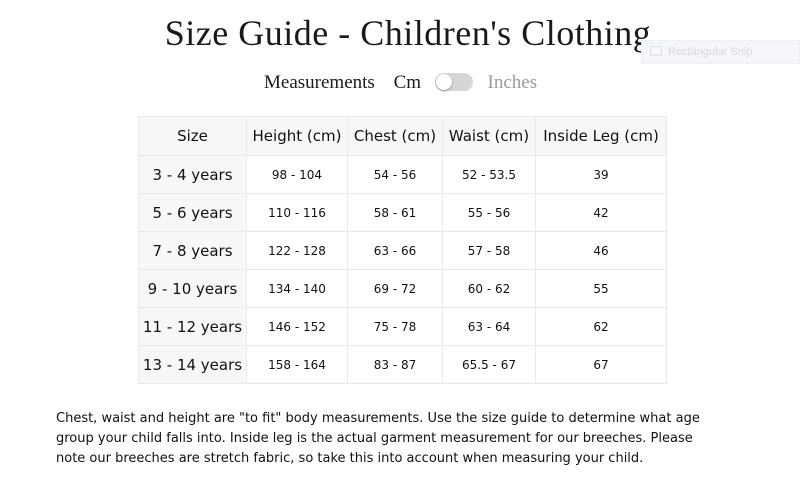 This screenshot has width=800, height=493. Describe the element at coordinates (489, 364) in the screenshot. I see `waist-cell: 65.5 - 67` at that location.